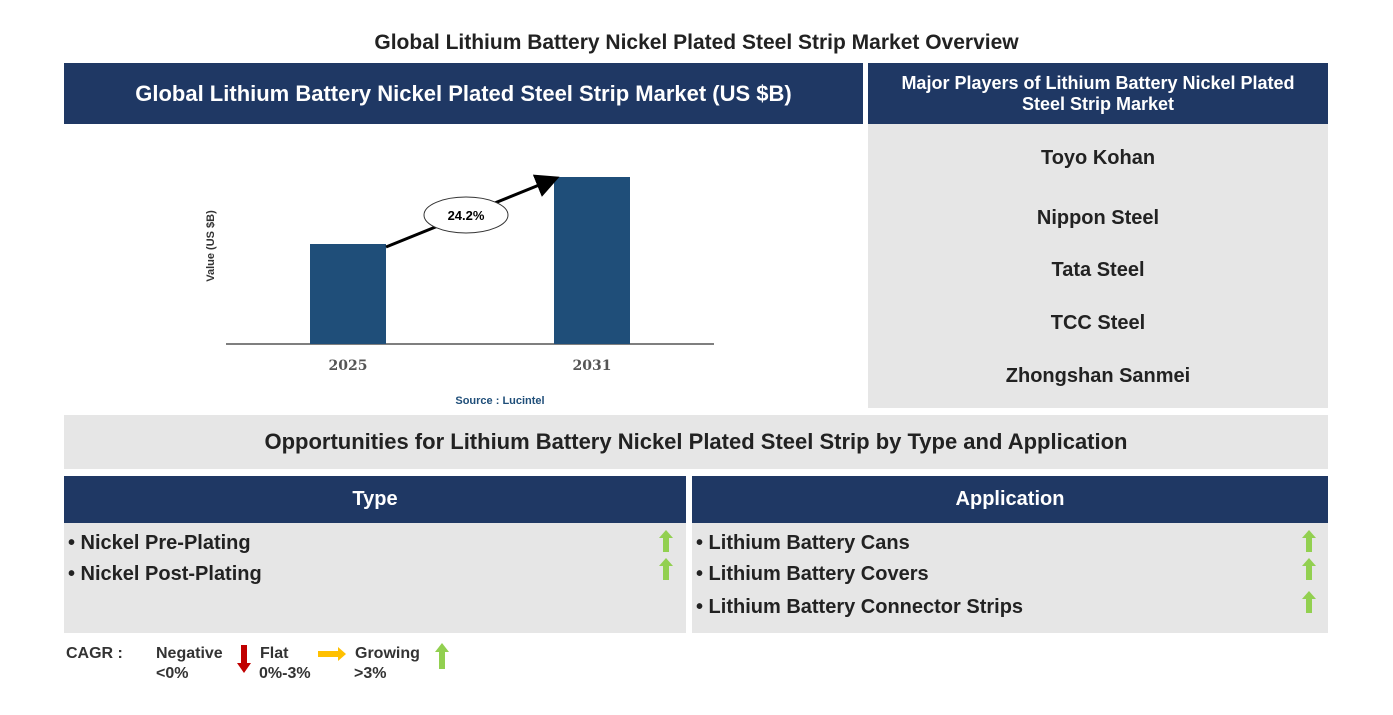  I want to click on player-item: Zhongshan Sanmei, so click(1098, 376).